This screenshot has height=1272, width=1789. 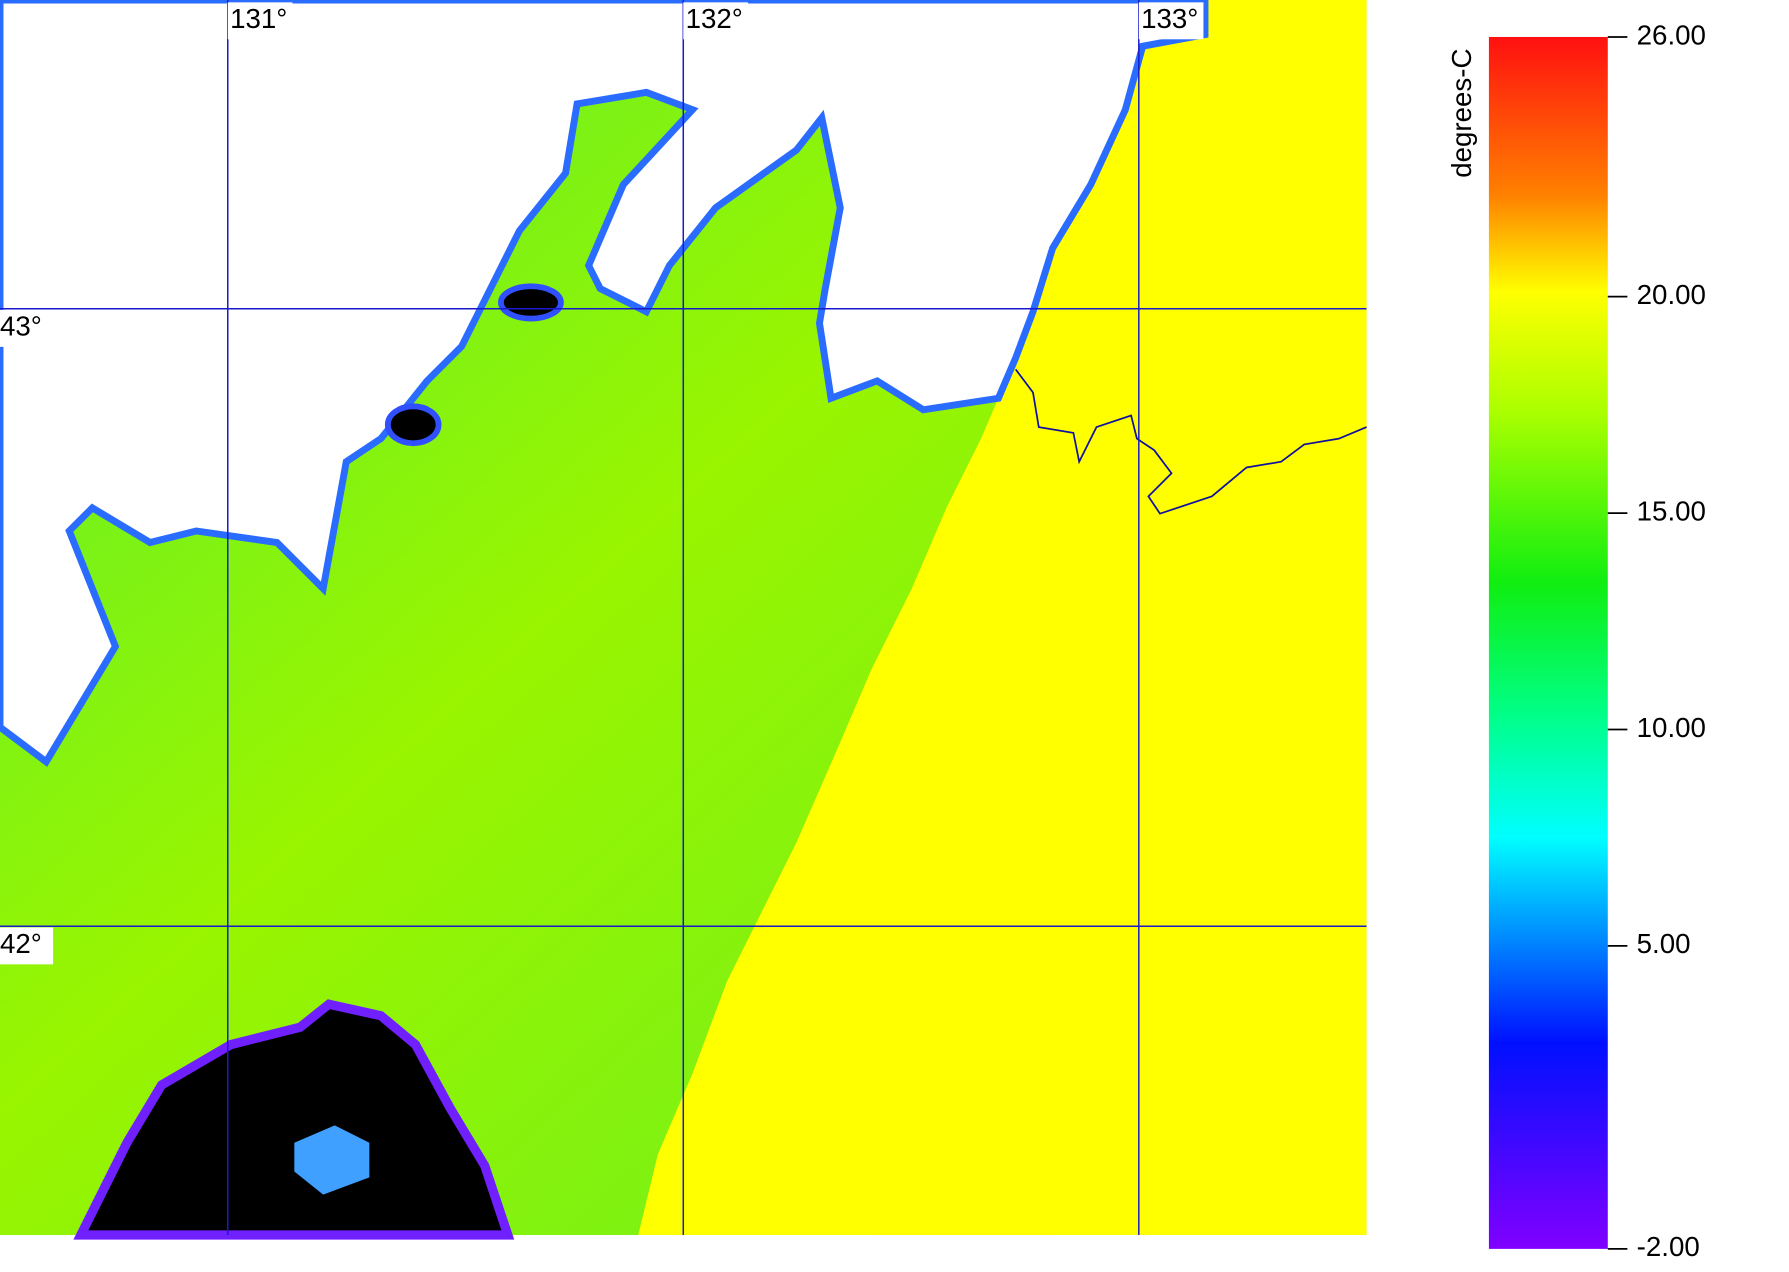 I want to click on colorbar-tick-label: 15.00, so click(x=1671, y=510).